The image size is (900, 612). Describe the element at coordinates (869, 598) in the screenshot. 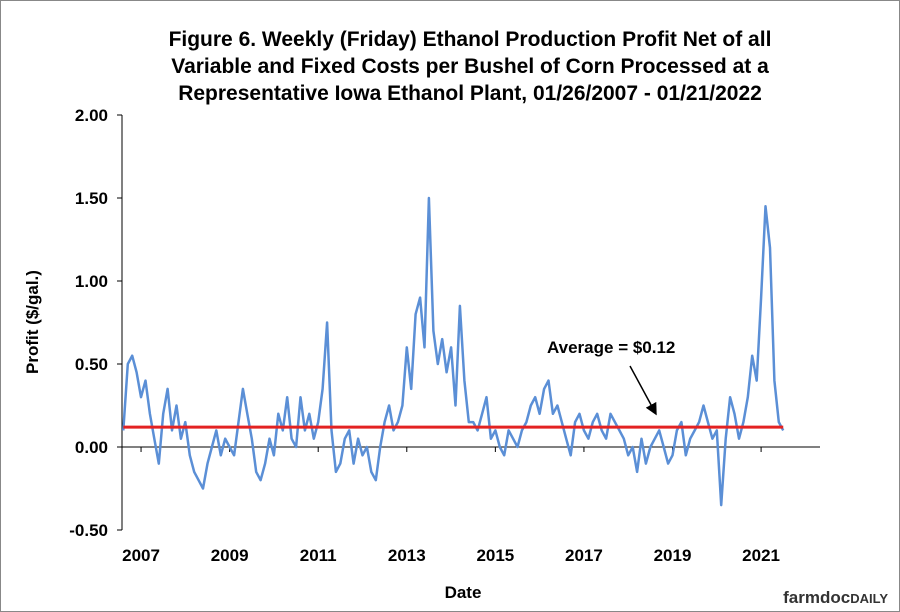

I see `logo-part: DAILY` at that location.